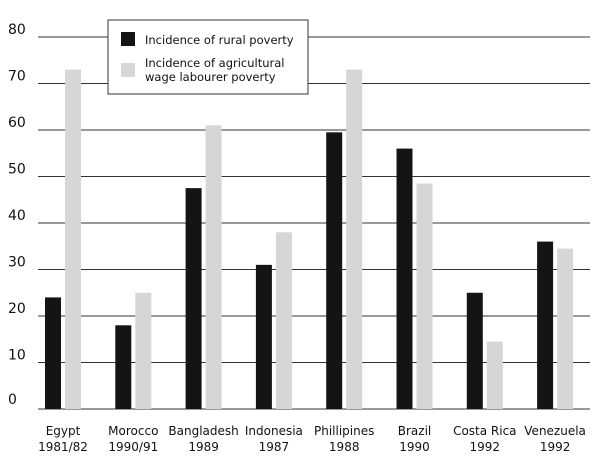 The height and width of the screenshot is (463, 600). What do you see at coordinates (203, 431) in the screenshot?
I see `x-category-label: Bangladesh` at bounding box center [203, 431].